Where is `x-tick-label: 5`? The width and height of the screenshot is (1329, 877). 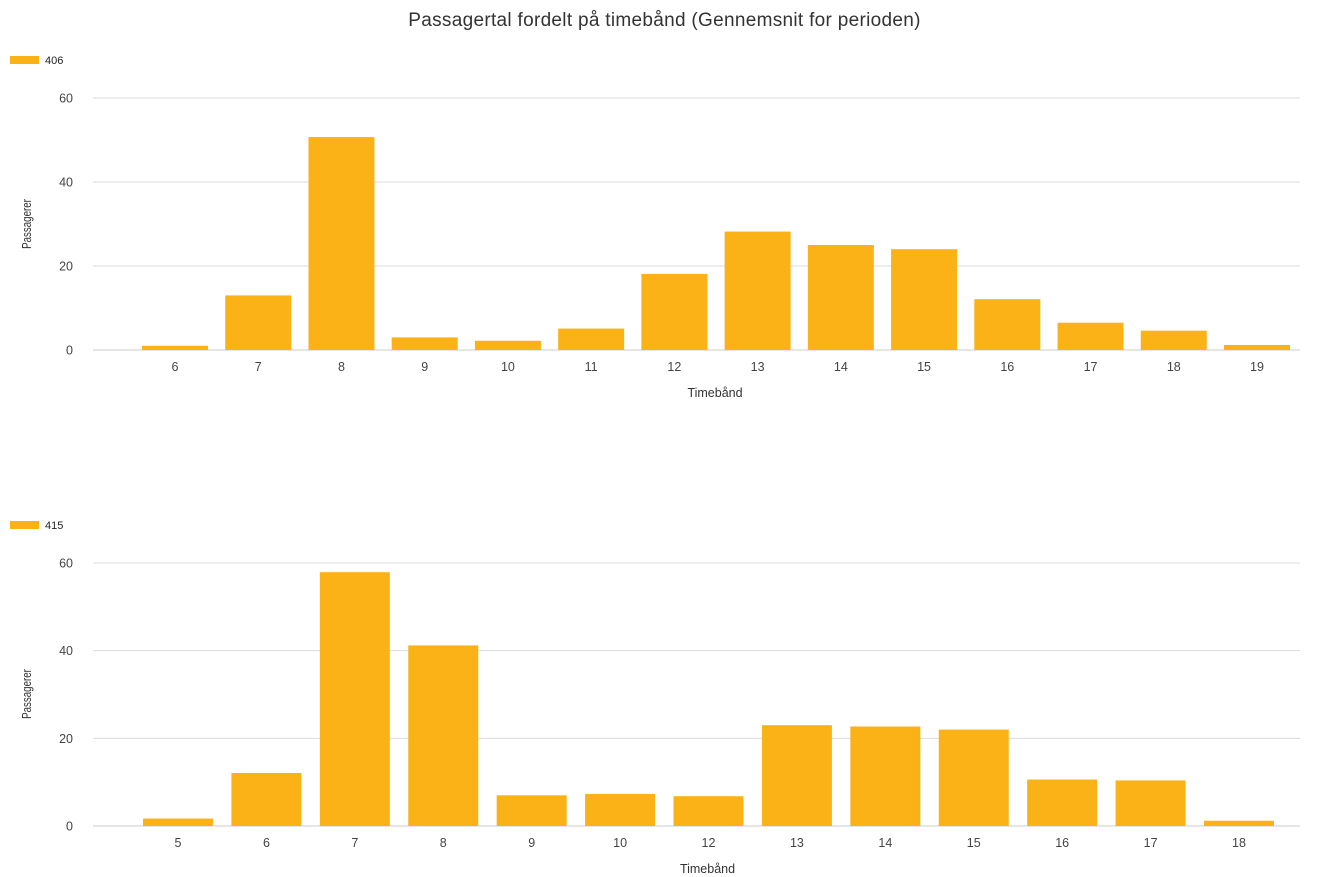
x-tick-label: 5 is located at coordinates (178, 843).